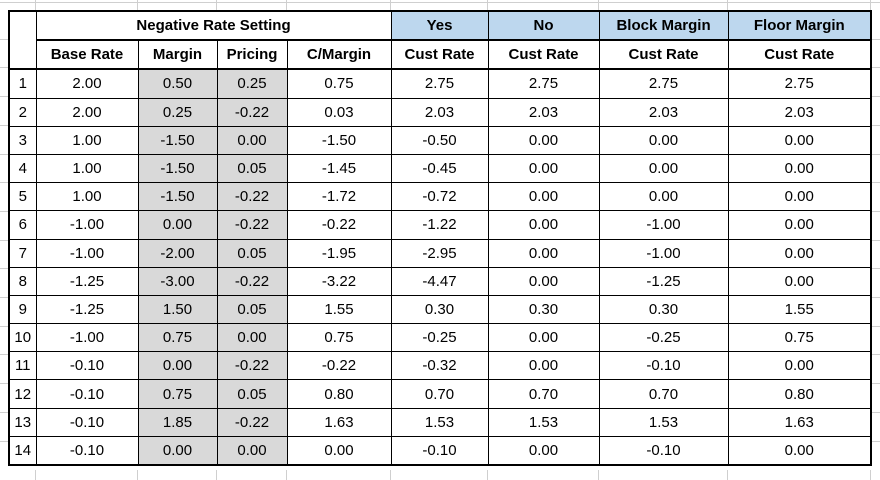  Describe the element at coordinates (799, 83) in the screenshot. I see `cell-floor-margin-cust-rate: 2.75` at that location.